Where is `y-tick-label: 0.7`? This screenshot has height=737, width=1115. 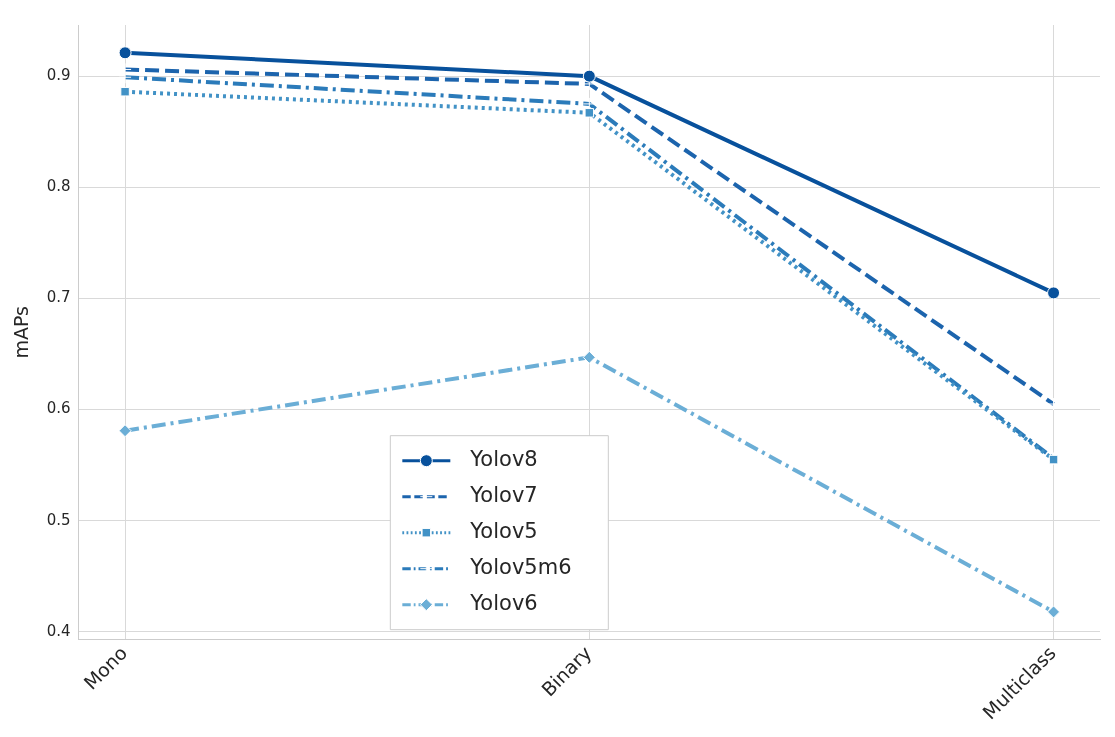
y-tick-label: 0.7 is located at coordinates (58, 297).